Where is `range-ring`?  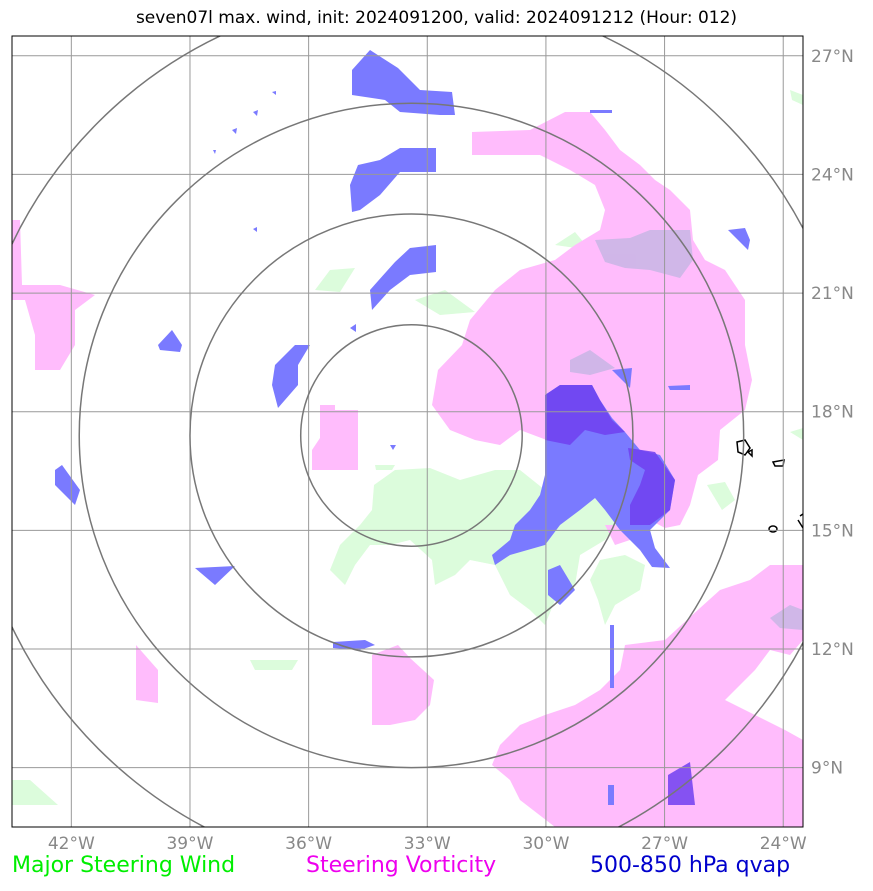
range-ring is located at coordinates (411, 435).